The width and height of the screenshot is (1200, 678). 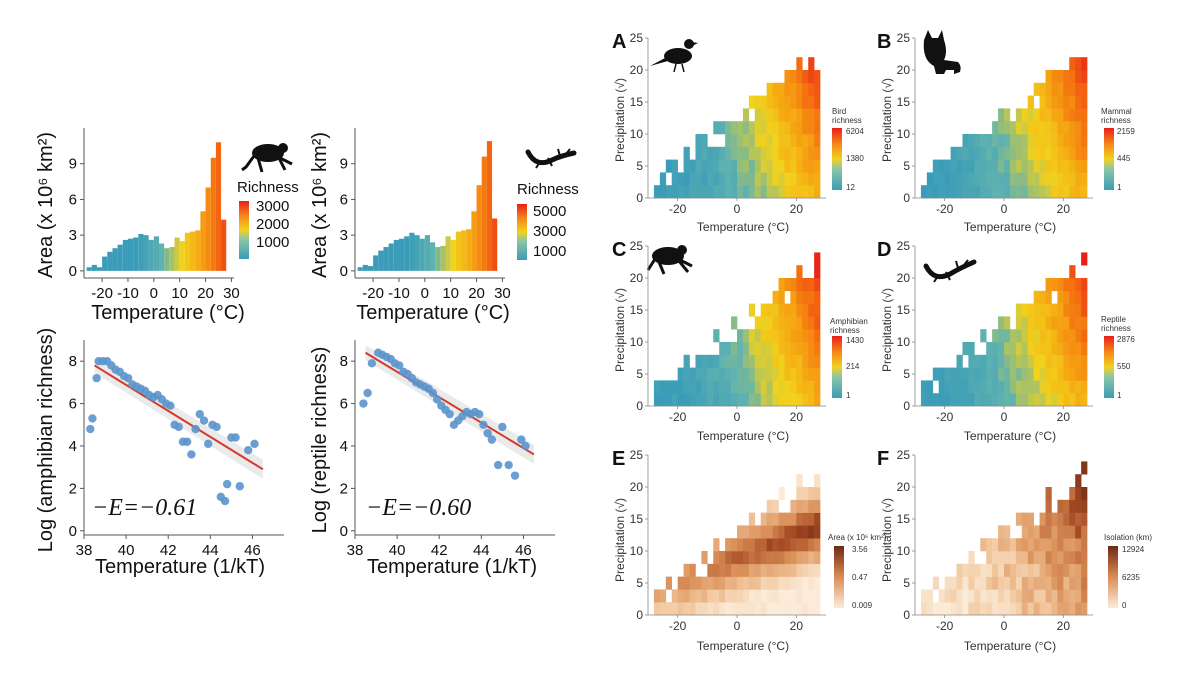 What do you see at coordinates (737, 128) in the screenshot?
I see `heatmap-cells` at bounding box center [737, 128].